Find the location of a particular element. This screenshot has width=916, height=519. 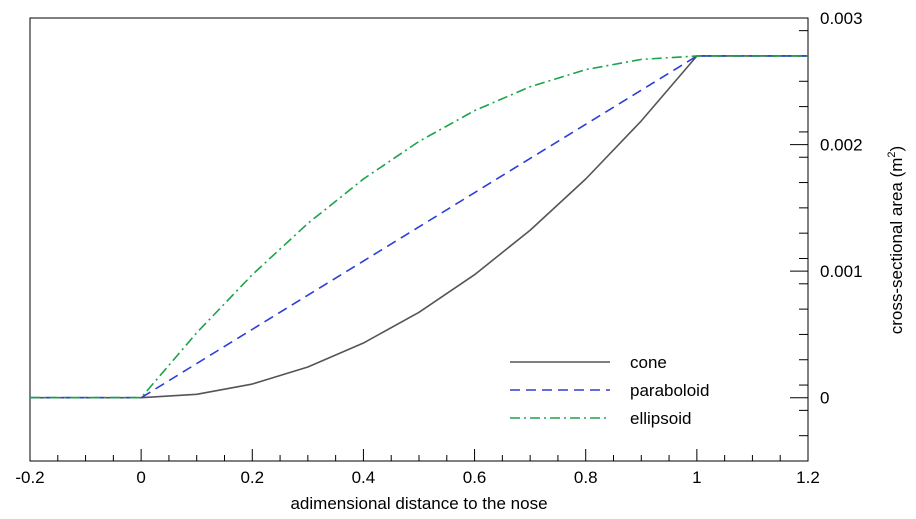

legend: cone paraboloid ellipsoid is located at coordinates (609, 390).